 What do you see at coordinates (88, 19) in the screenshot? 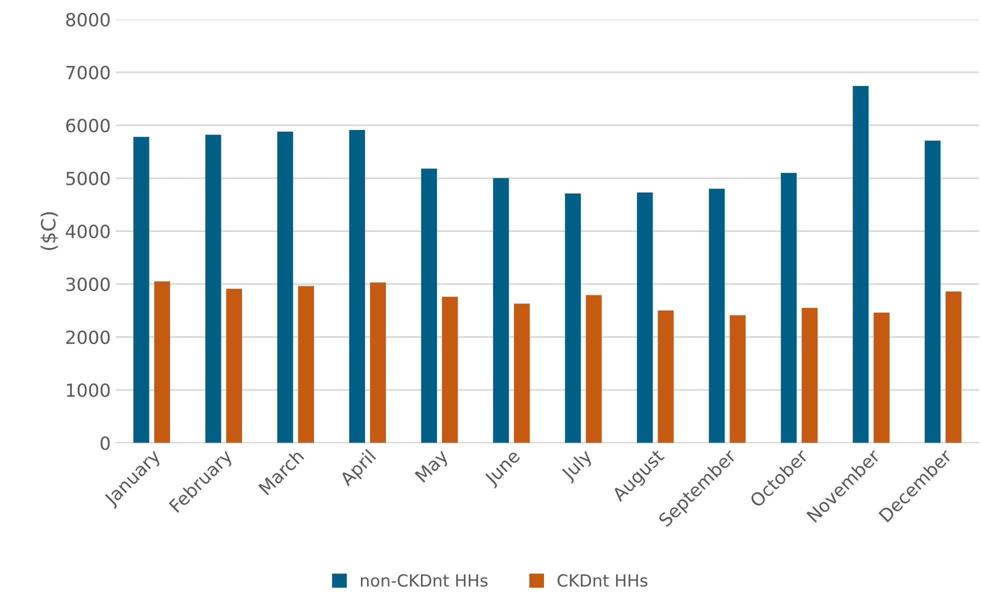
I see `y-tick-label: 8000` at bounding box center [88, 19].